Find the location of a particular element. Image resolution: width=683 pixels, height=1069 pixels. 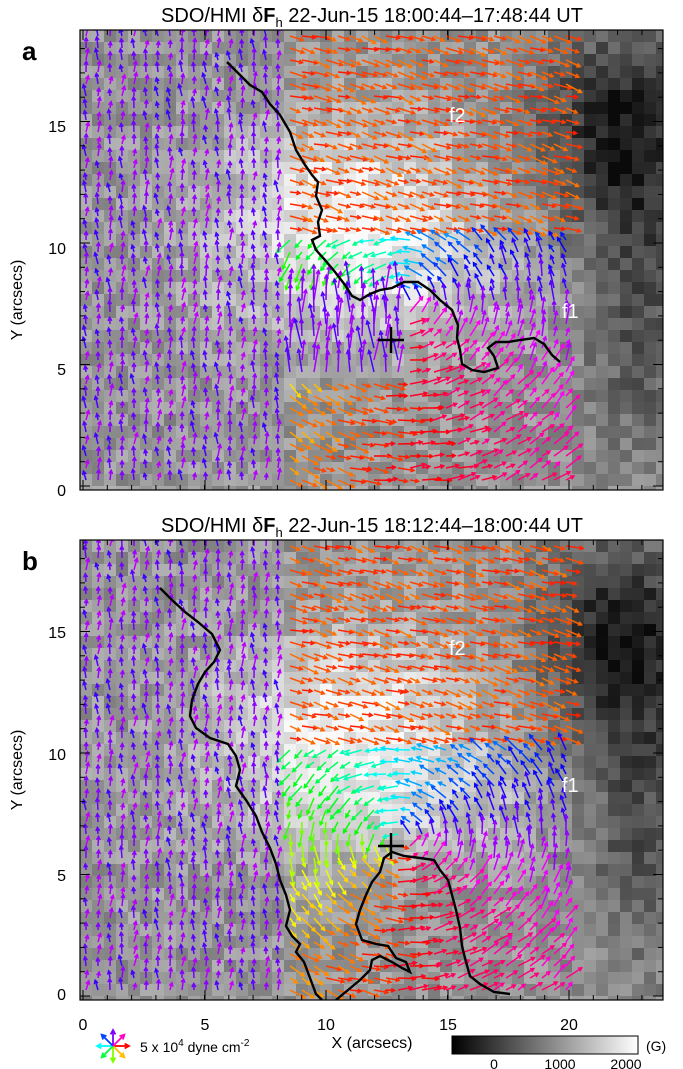

panel-b-y-tick-labels: 0 5 10 15 is located at coordinates (57, 814).